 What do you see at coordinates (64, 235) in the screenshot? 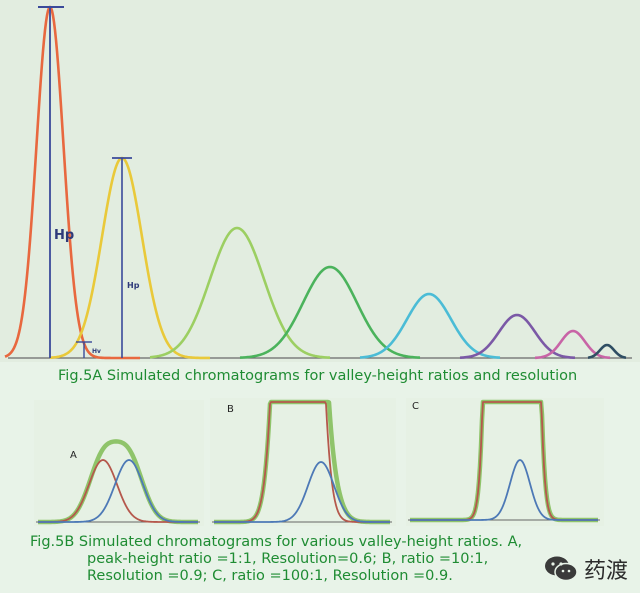
I see `hp-large-label: Hp` at bounding box center [64, 235].